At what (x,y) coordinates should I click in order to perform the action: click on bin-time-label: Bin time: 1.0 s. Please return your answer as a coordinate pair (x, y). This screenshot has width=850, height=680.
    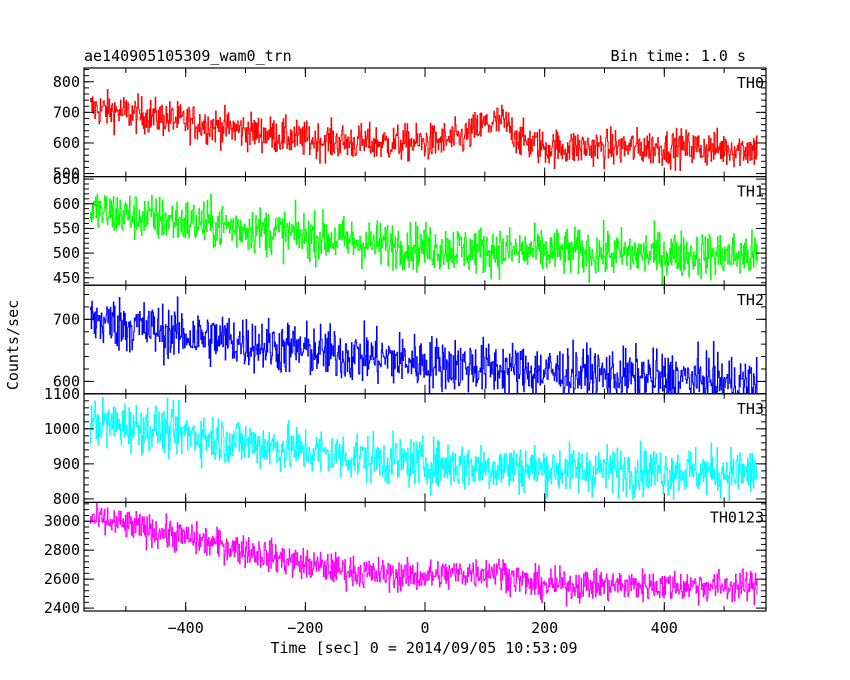
    Looking at the image, I should click on (678, 56).